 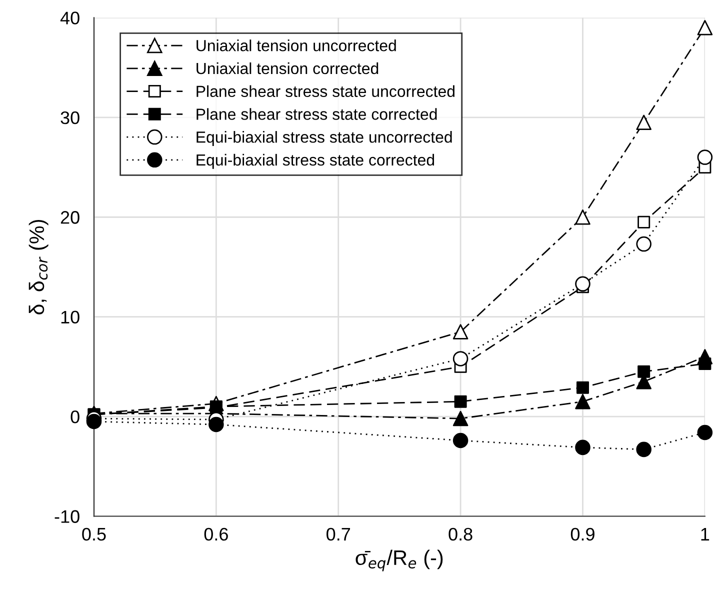 I want to click on legend-label: Uniaxial tension corrected, so click(x=287, y=68).